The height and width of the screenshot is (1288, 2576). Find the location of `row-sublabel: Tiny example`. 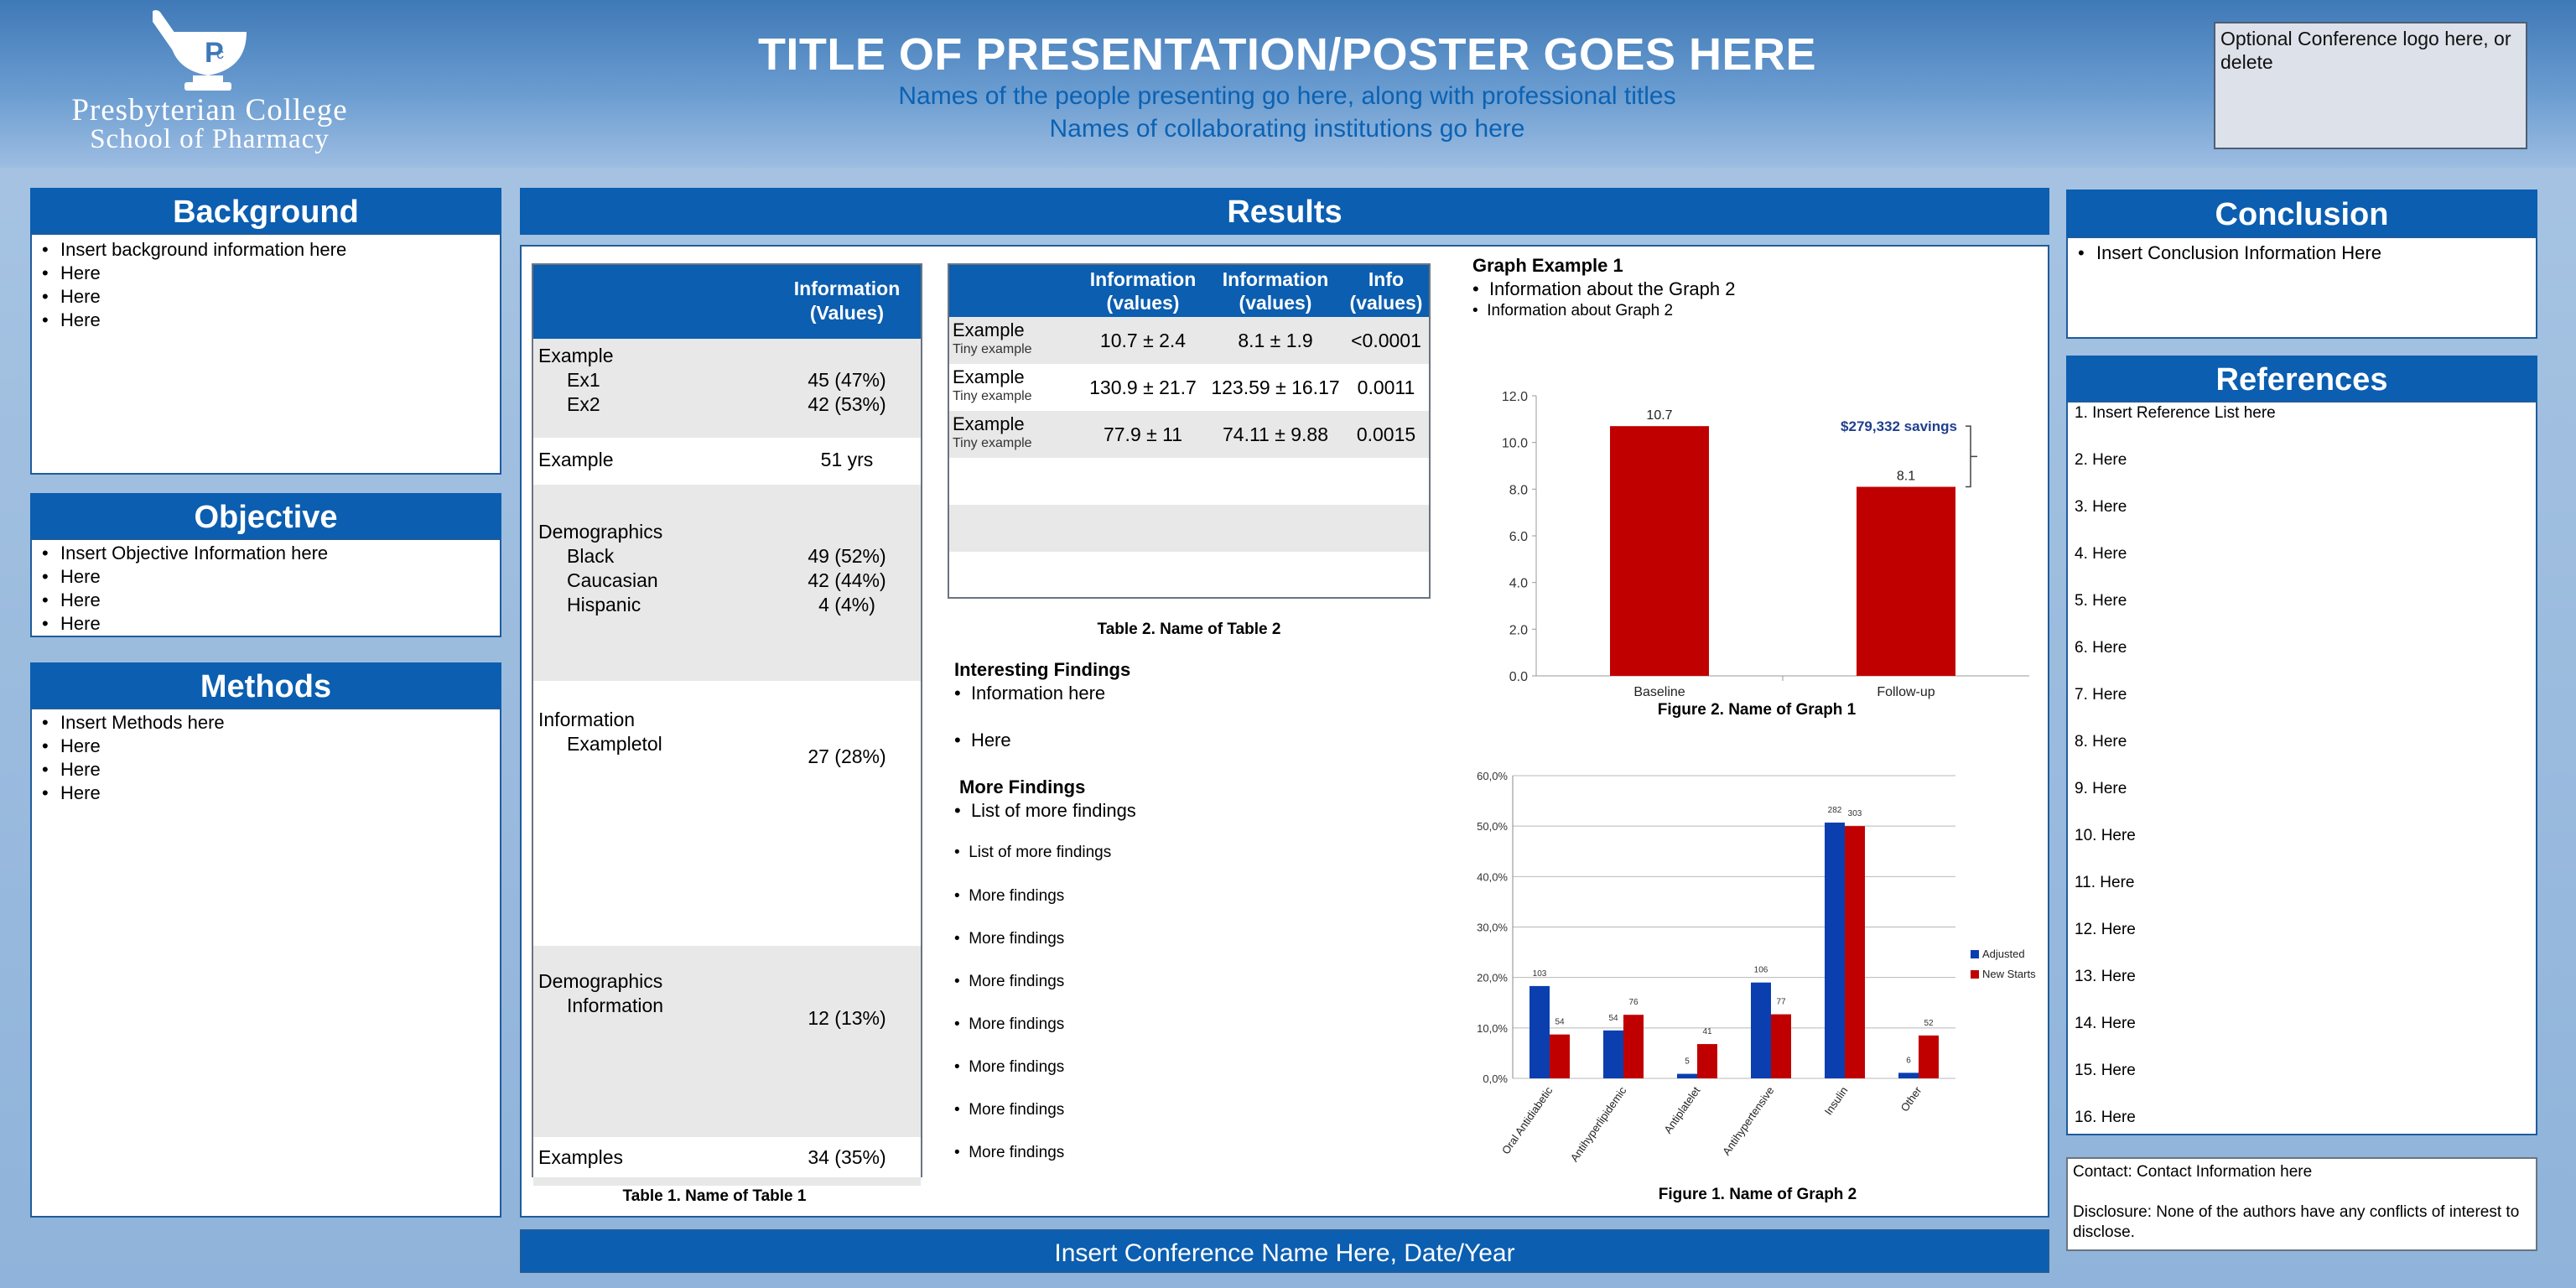

row-sublabel: Tiny example is located at coordinates (993, 396).